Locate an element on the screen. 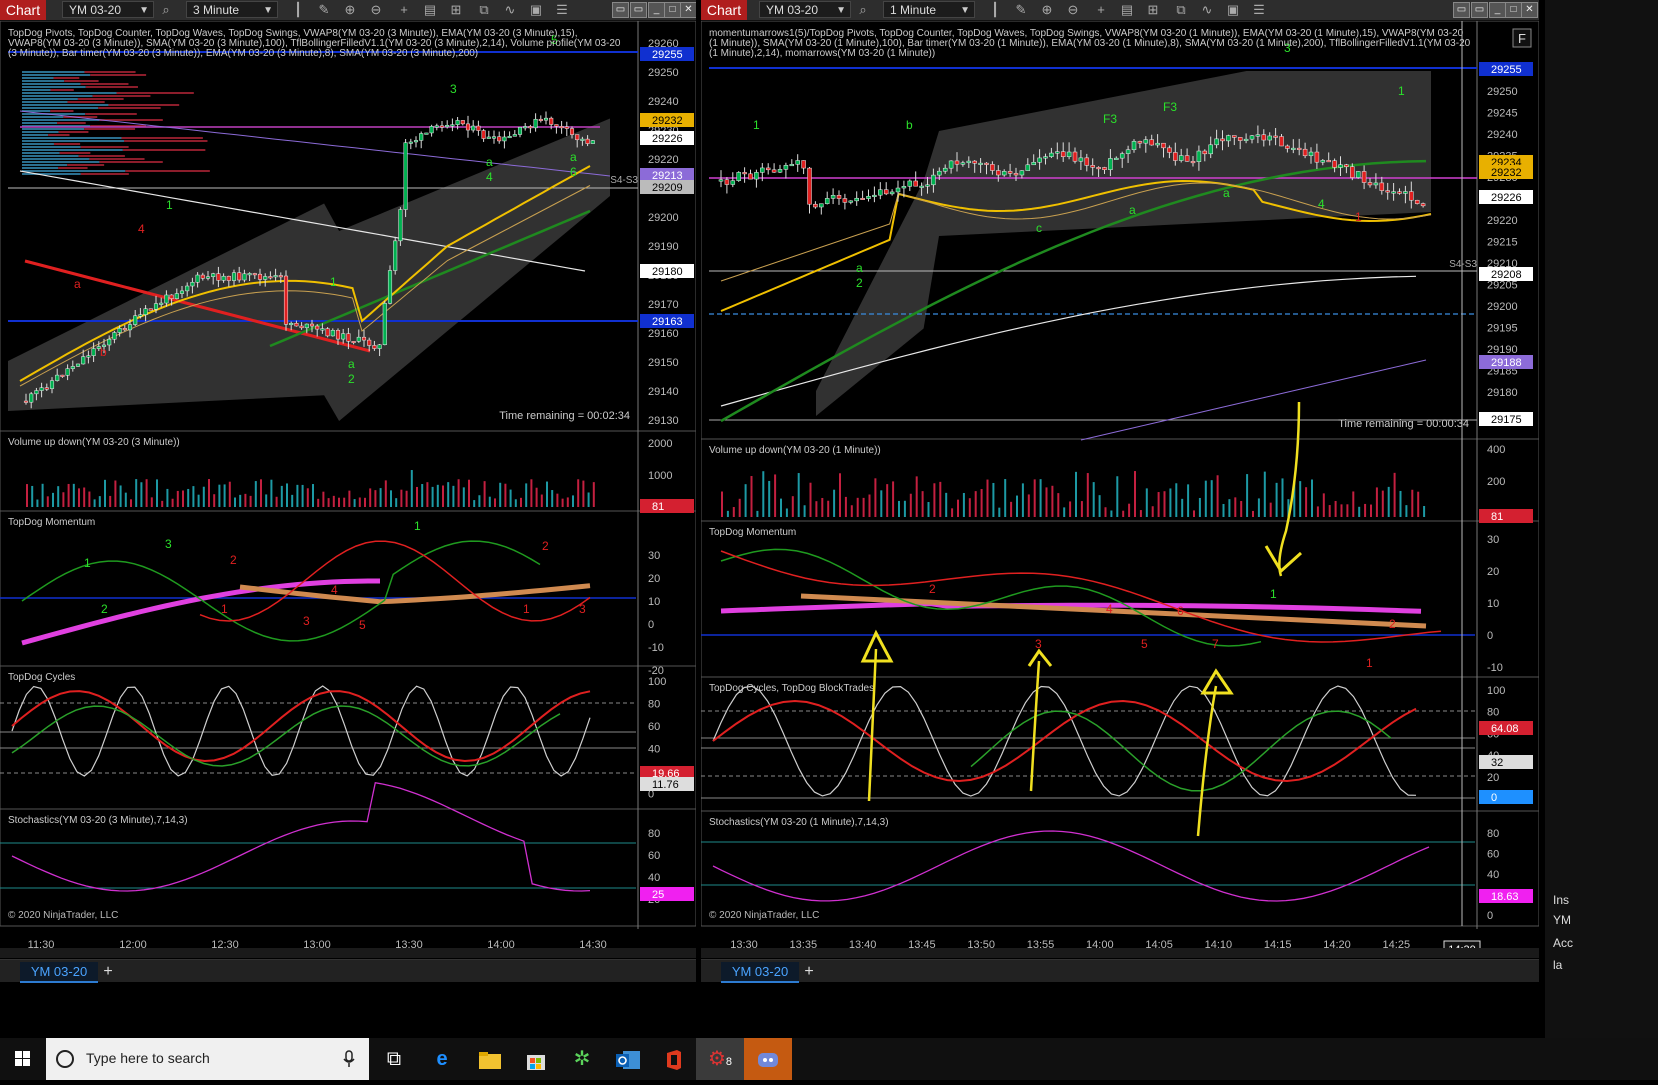  right-instrument-selector: YM 03-20 ▼ is located at coordinates (805, 9).